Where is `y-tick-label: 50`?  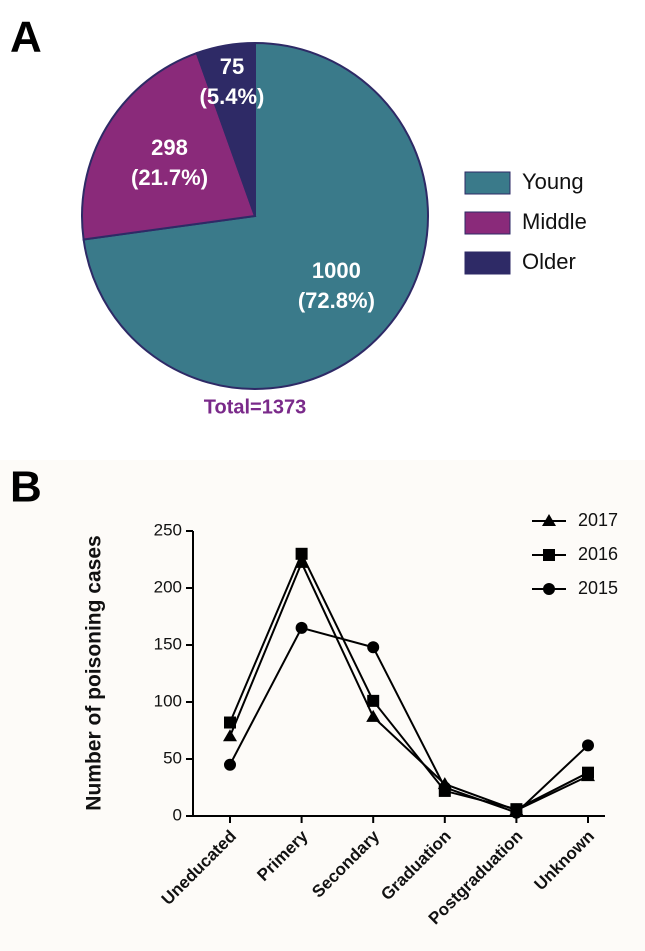 y-tick-label: 50 is located at coordinates (172, 757).